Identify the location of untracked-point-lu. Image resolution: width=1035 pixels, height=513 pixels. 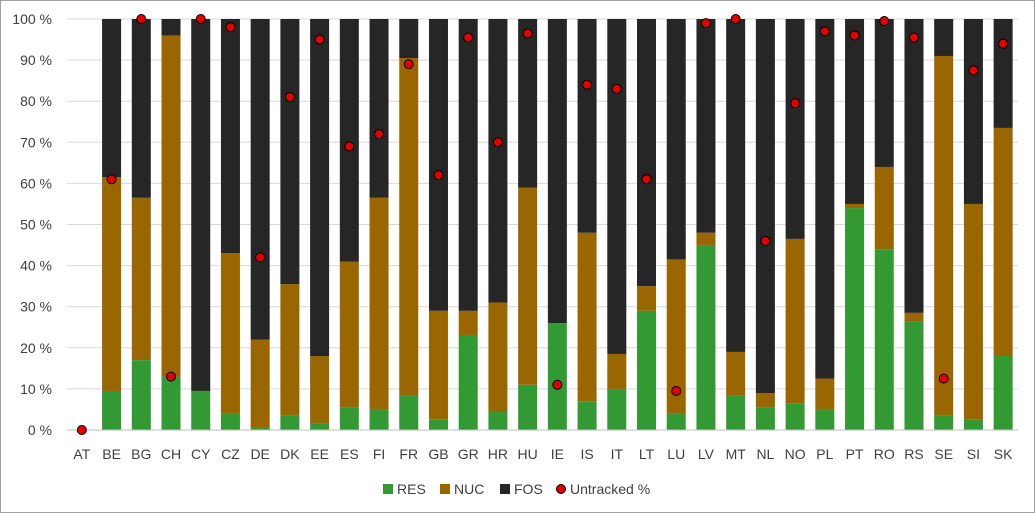
(676, 390).